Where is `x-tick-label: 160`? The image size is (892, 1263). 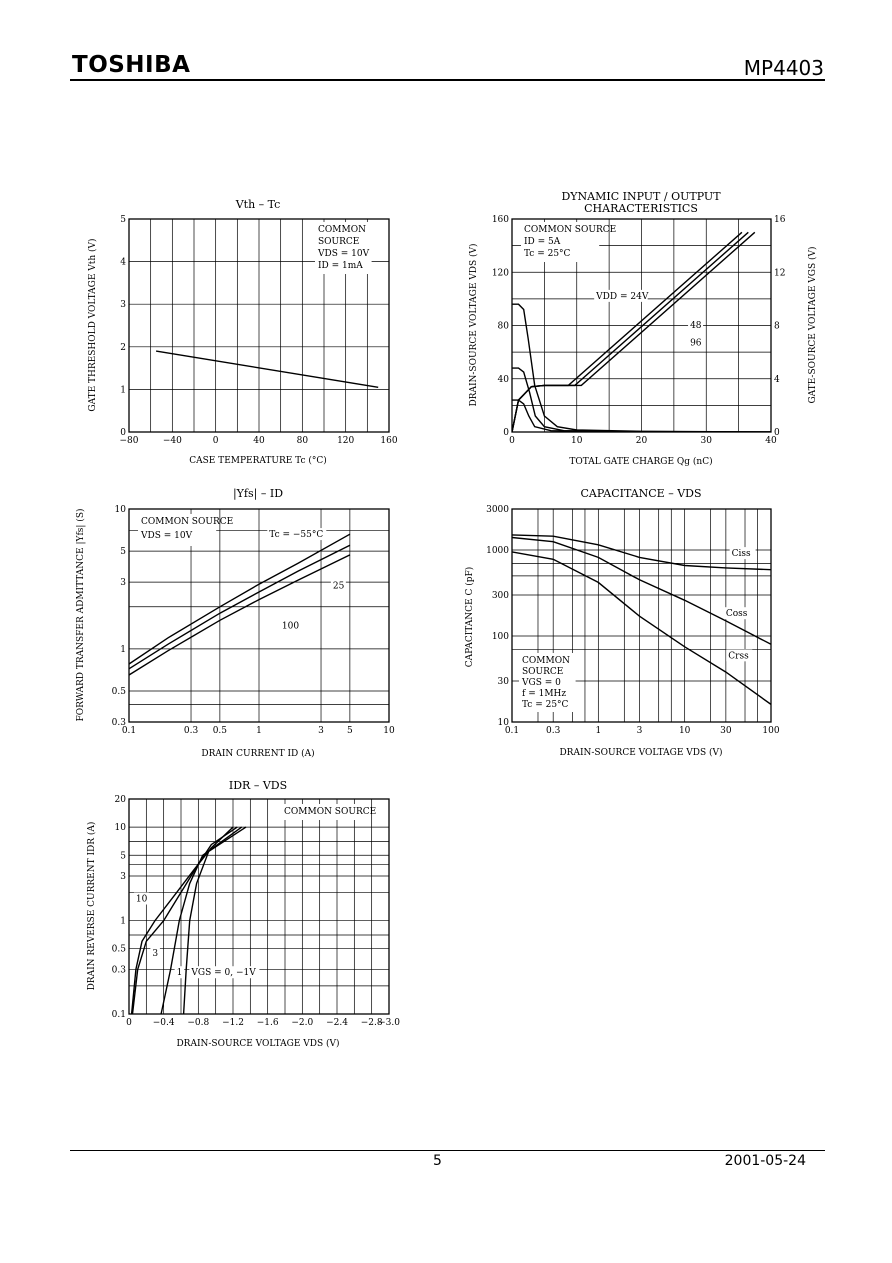
x-tick-label: 160 is located at coordinates (388, 441).